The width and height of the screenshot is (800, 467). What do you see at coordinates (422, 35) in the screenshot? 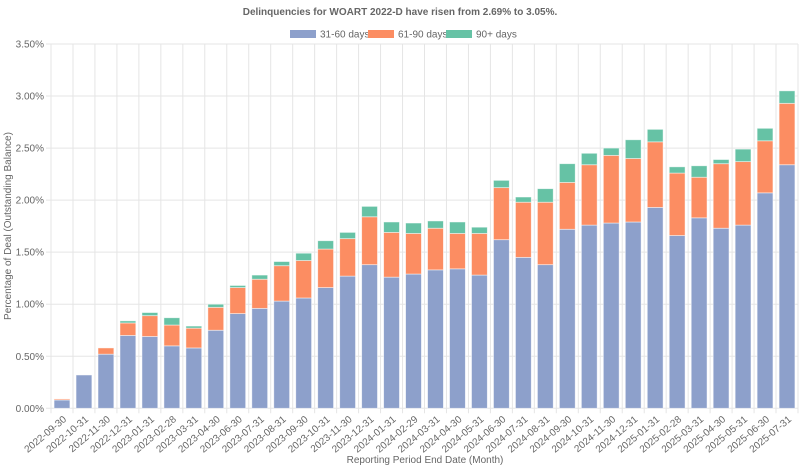
I see `legend-label: 61-90 days` at bounding box center [422, 35].